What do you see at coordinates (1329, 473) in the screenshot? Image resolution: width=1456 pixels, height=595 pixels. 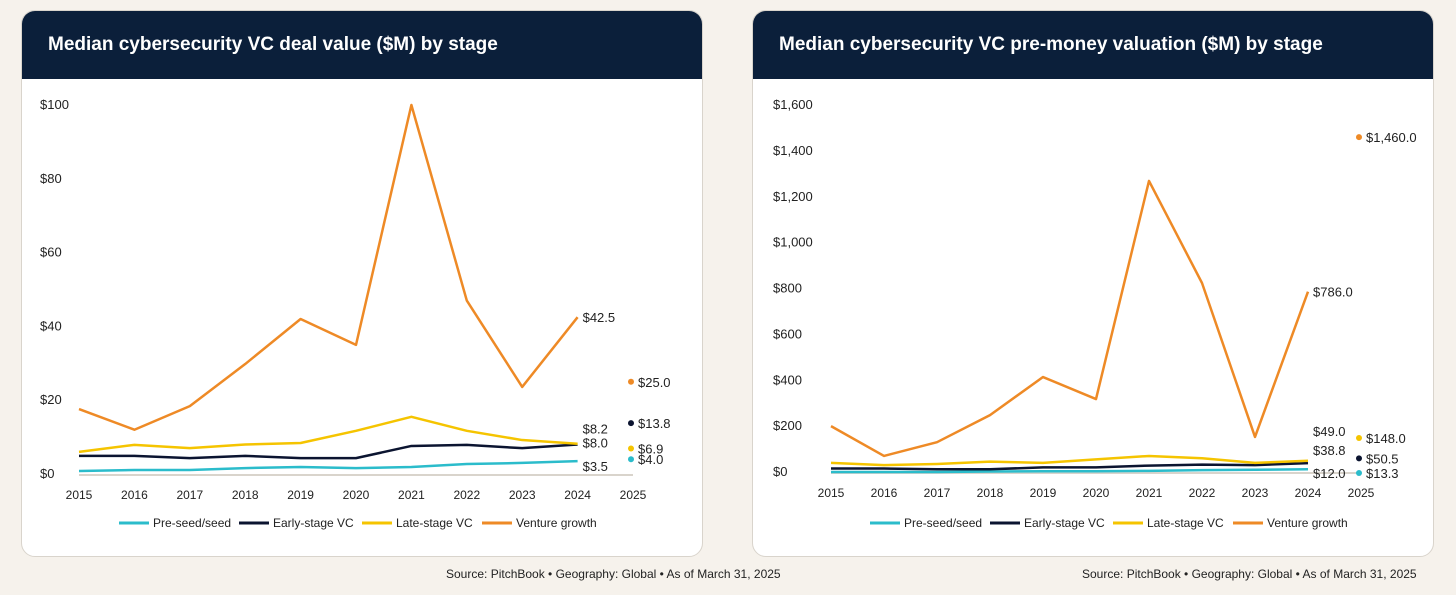 I see `end-value-label: $12.0` at bounding box center [1329, 473].